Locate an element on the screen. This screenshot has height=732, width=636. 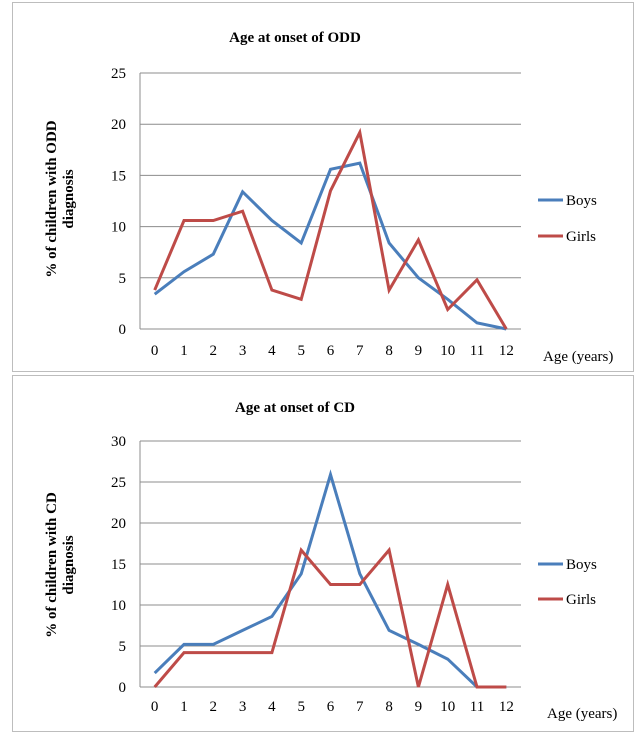
odd-x-tick-labels: 0 1 2 3 4 5 6 7 8 9 10 11 12 is located at coordinates (332, 351).